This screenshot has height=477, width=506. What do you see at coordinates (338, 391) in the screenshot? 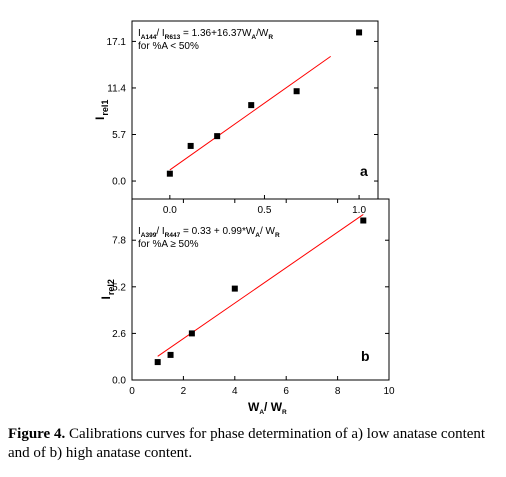
I see `x-tick-label: 8` at bounding box center [338, 391].